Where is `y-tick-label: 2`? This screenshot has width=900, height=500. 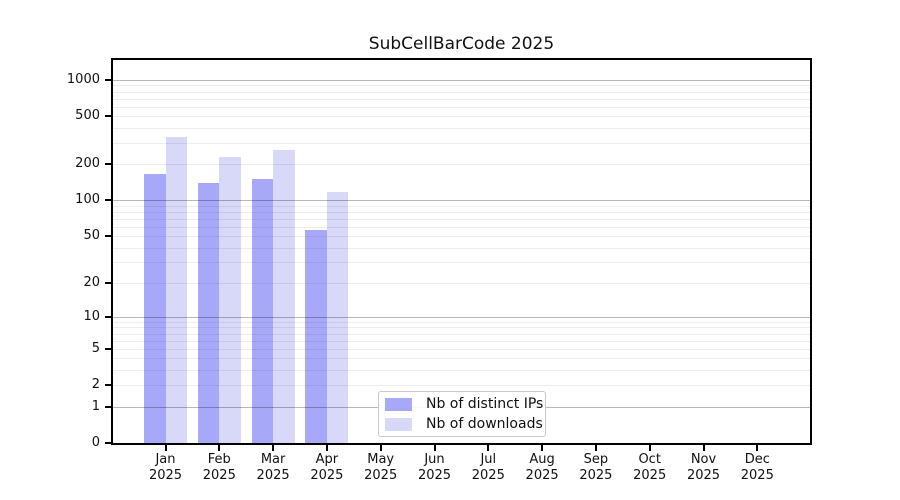
y-tick-label: 2 is located at coordinates (95, 385).